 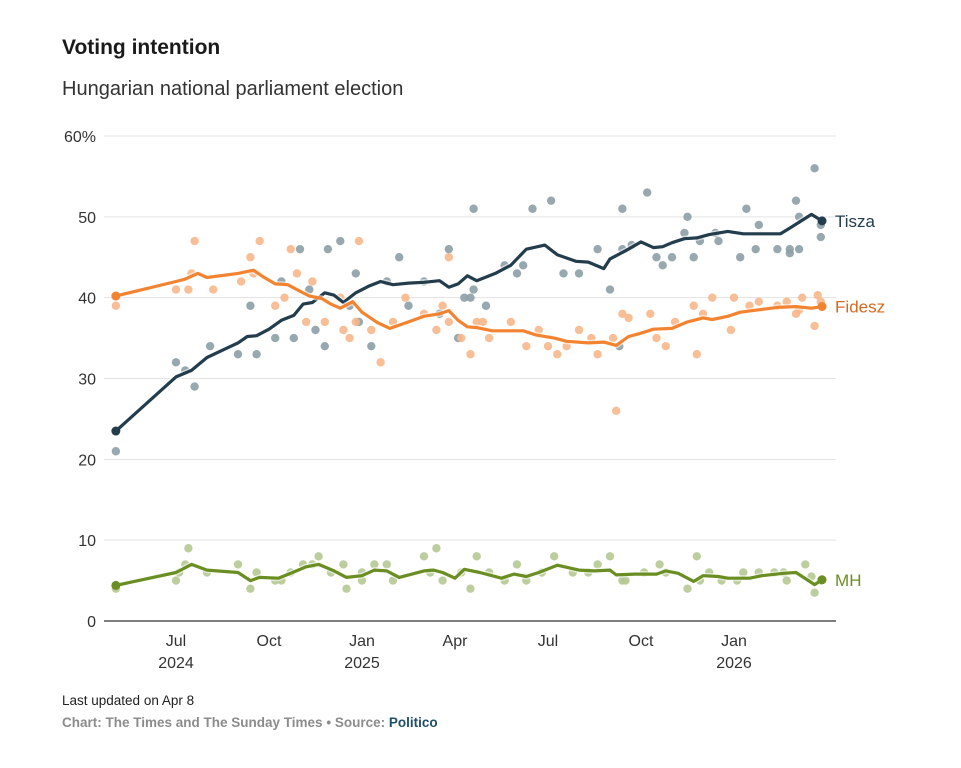 I want to click on start-marker-mh, so click(x=116, y=585).